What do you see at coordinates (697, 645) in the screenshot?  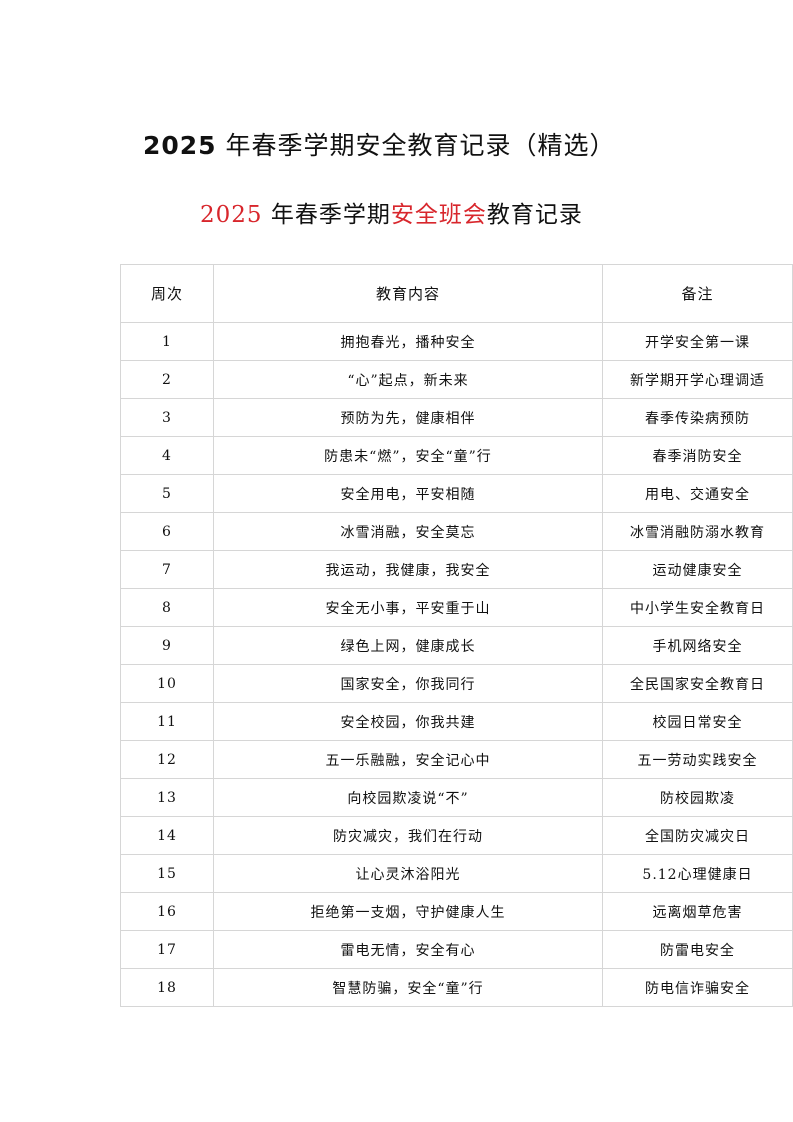 I see `notes-cell: 手机网络安全` at bounding box center [697, 645].